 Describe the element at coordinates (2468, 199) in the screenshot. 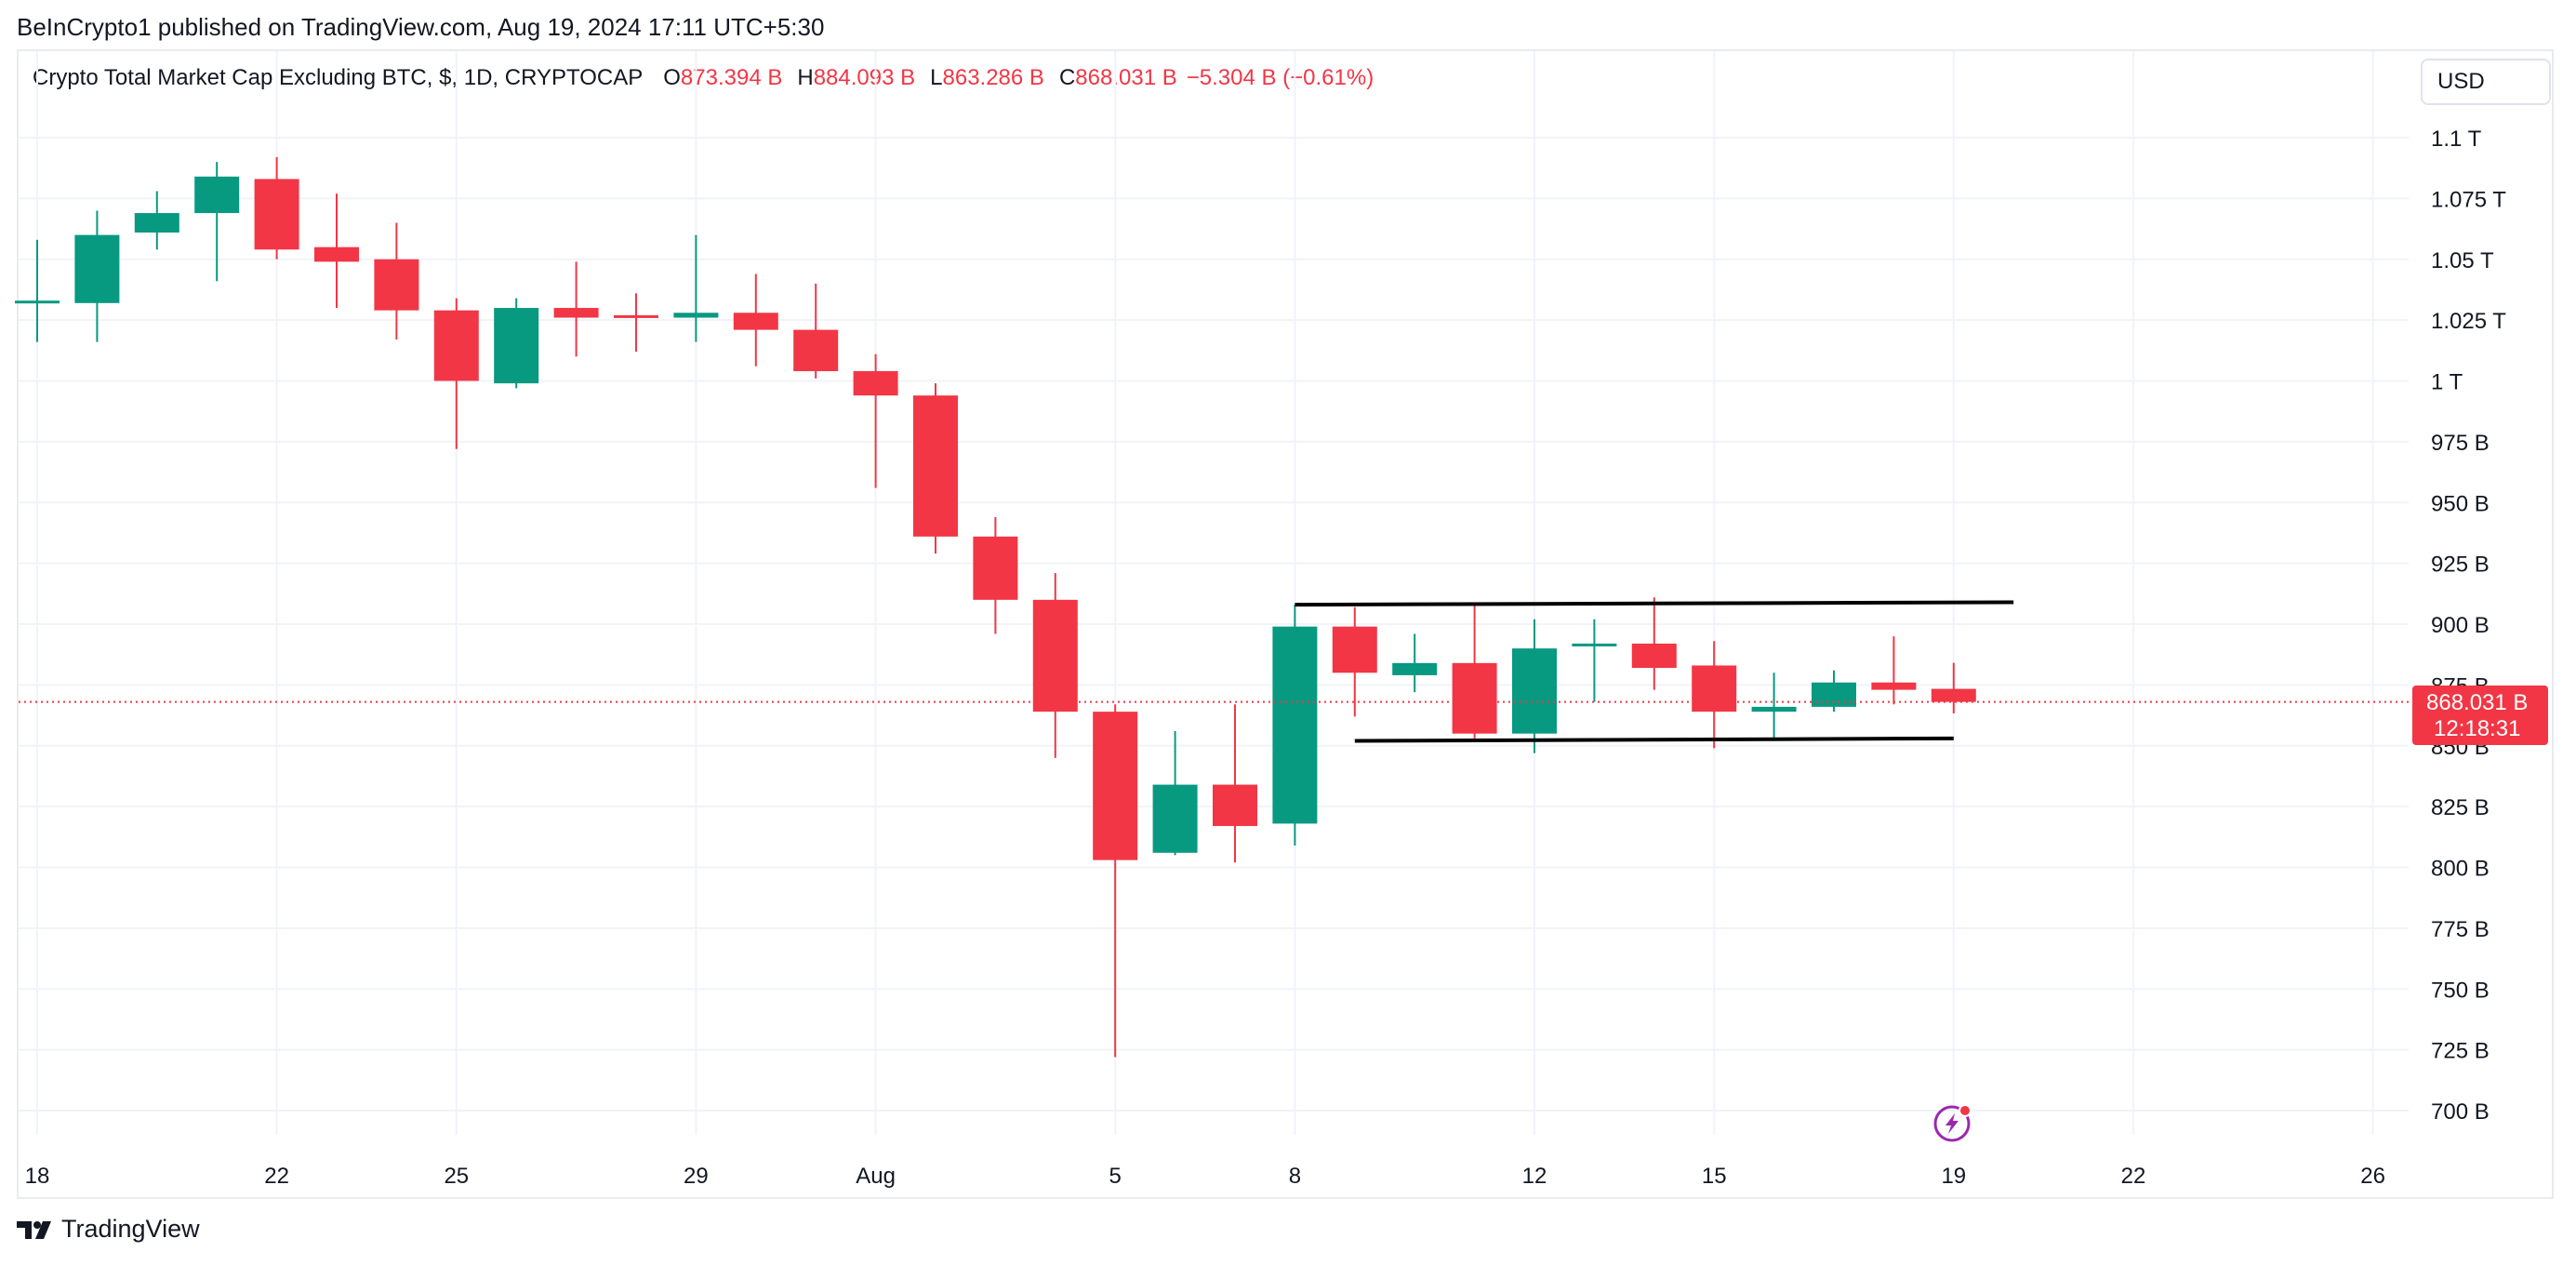

I see `y-tick-label: 1.075 T` at that location.